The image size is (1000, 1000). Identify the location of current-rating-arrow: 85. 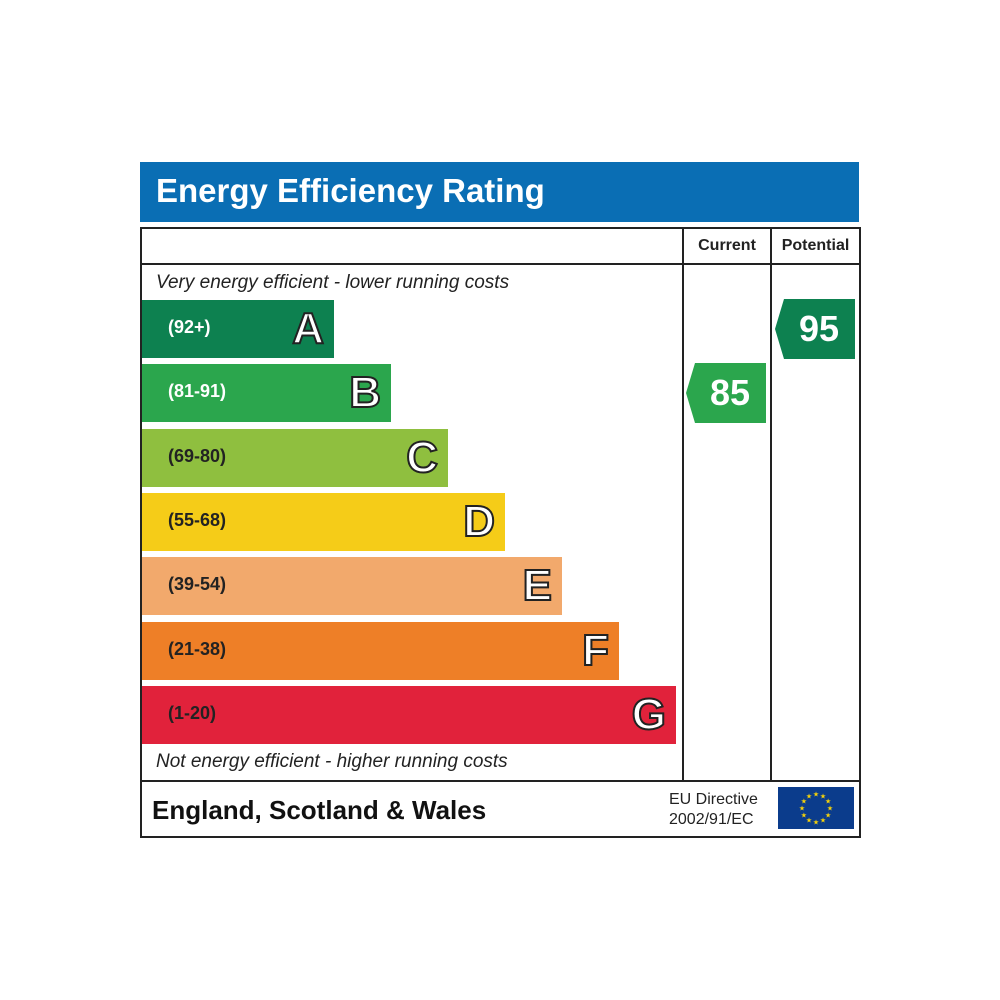
(726, 393).